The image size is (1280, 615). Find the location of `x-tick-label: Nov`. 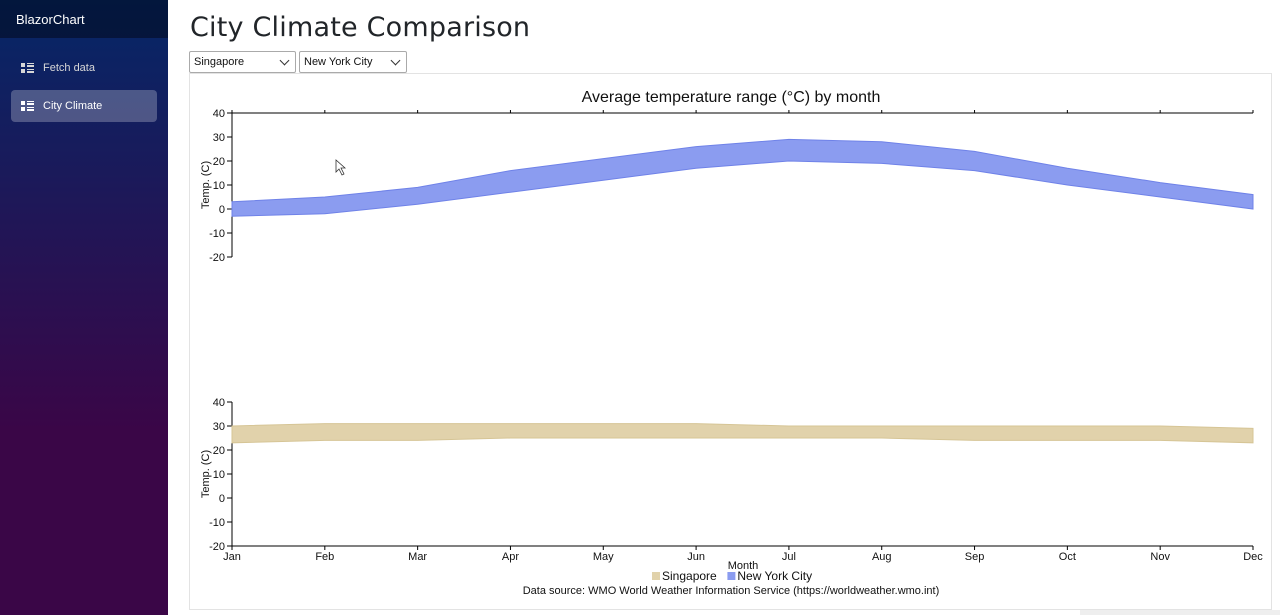

x-tick-label: Nov is located at coordinates (1160, 557).